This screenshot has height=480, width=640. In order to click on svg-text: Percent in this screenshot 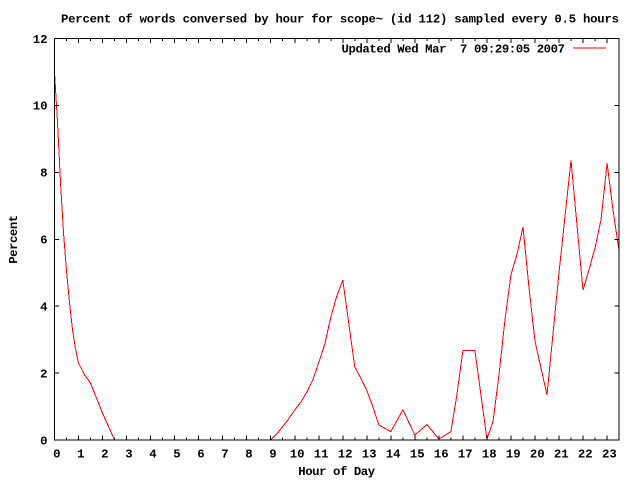, I will do `click(14, 239)`.